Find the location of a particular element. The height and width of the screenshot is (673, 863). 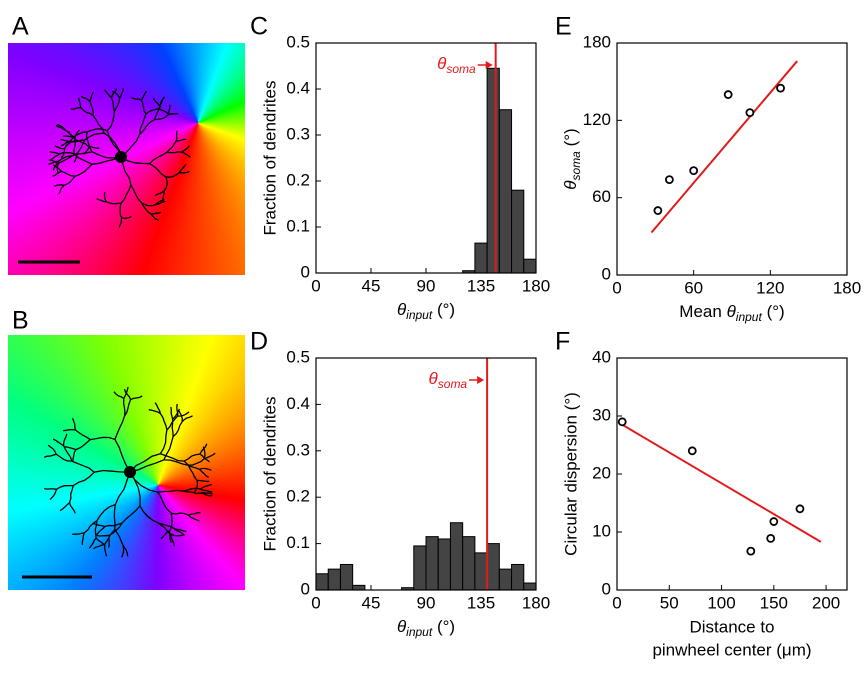

y-tick-label: 40 is located at coordinates (601, 356).